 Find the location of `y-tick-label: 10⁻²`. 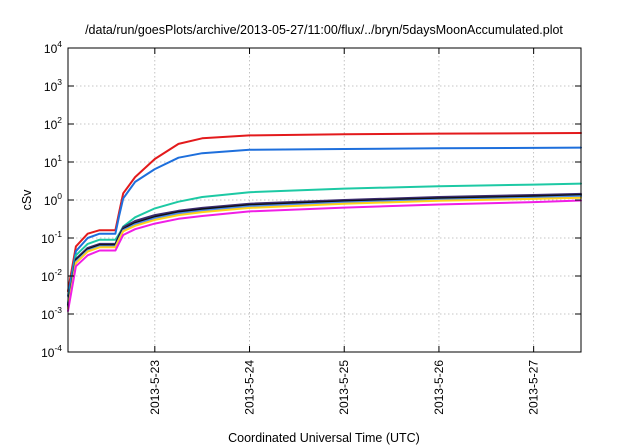

y-tick-label: 10⁻² is located at coordinates (51, 275).